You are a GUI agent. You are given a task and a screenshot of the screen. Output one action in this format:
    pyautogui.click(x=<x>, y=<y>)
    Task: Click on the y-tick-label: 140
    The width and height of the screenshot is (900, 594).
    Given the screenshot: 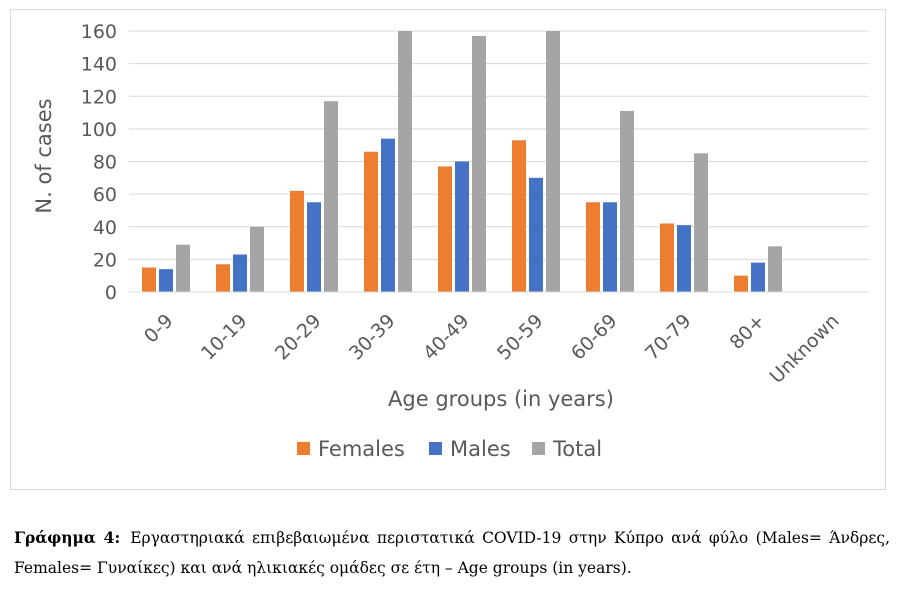 What is the action you would take?
    pyautogui.click(x=99, y=65)
    